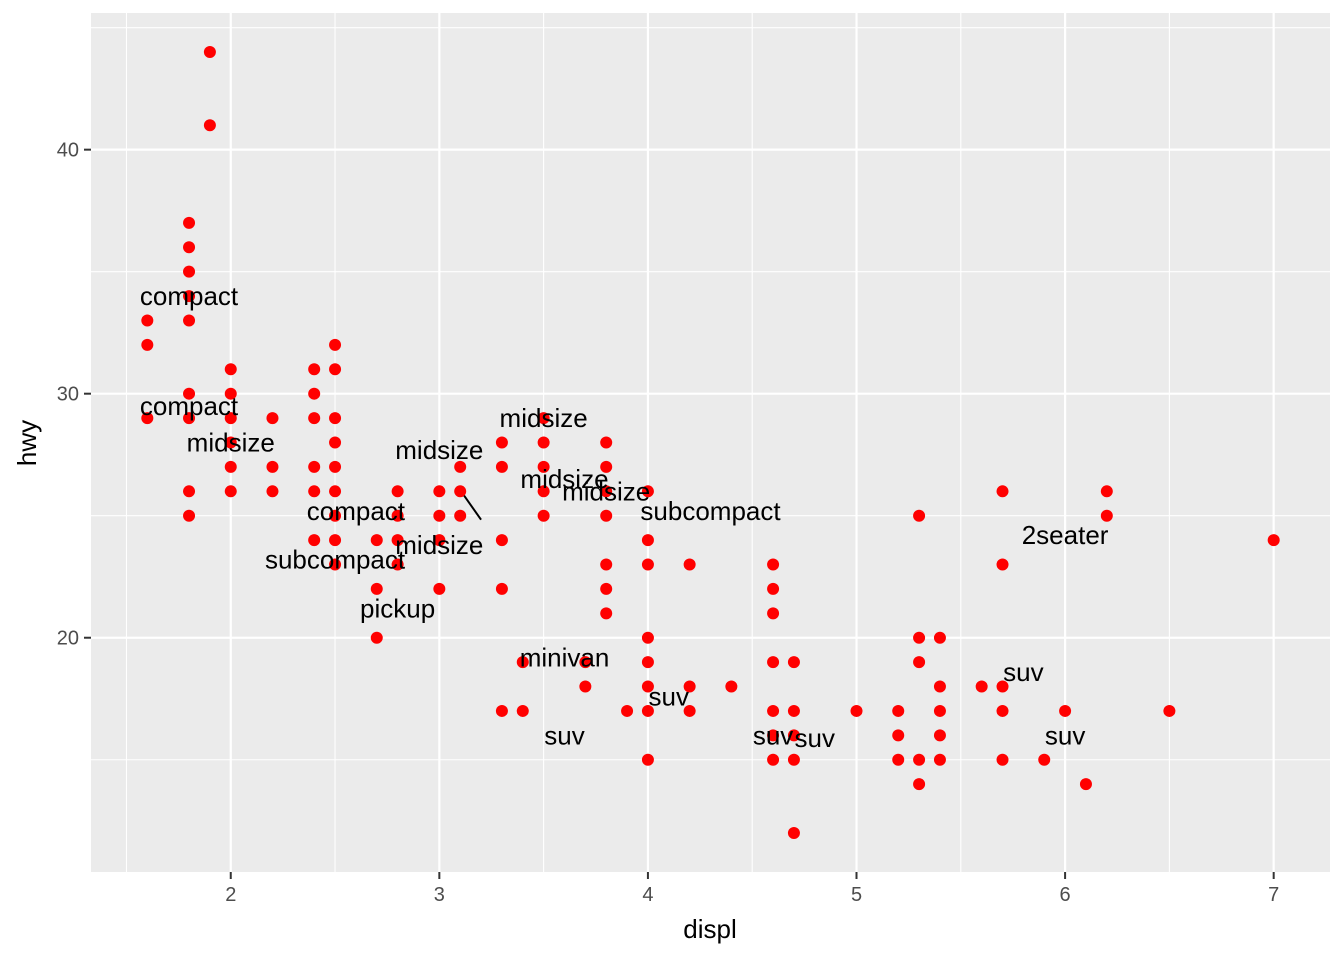  Describe the element at coordinates (709, 929) in the screenshot. I see `x-axis-title: displ` at that location.